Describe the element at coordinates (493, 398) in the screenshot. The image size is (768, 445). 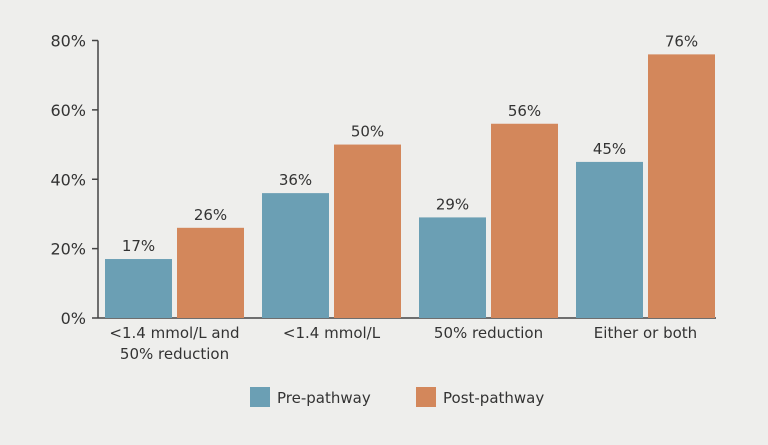
I see `legend-label: Post-pathway` at that location.